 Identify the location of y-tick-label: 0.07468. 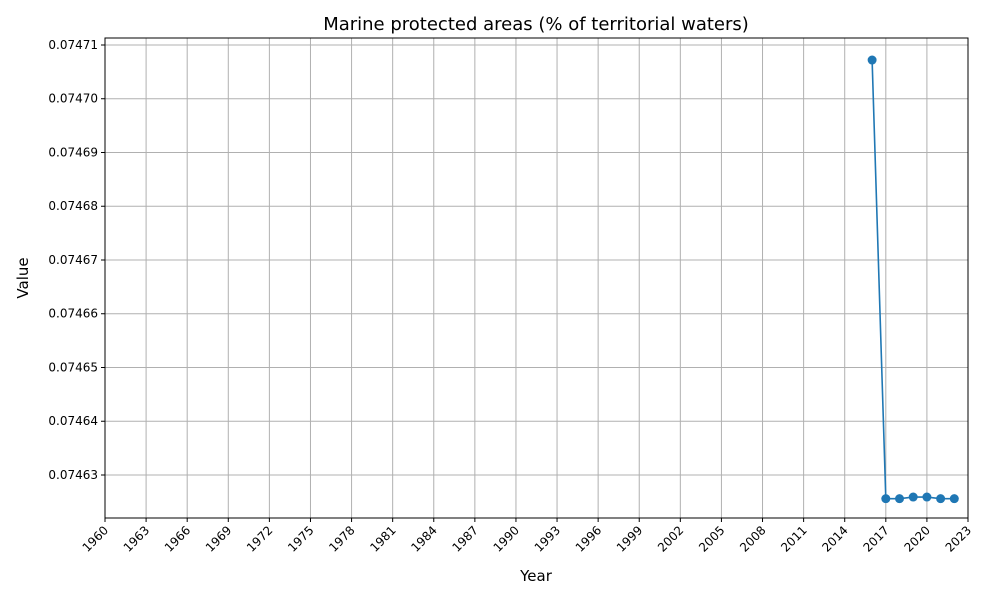
(73, 206).